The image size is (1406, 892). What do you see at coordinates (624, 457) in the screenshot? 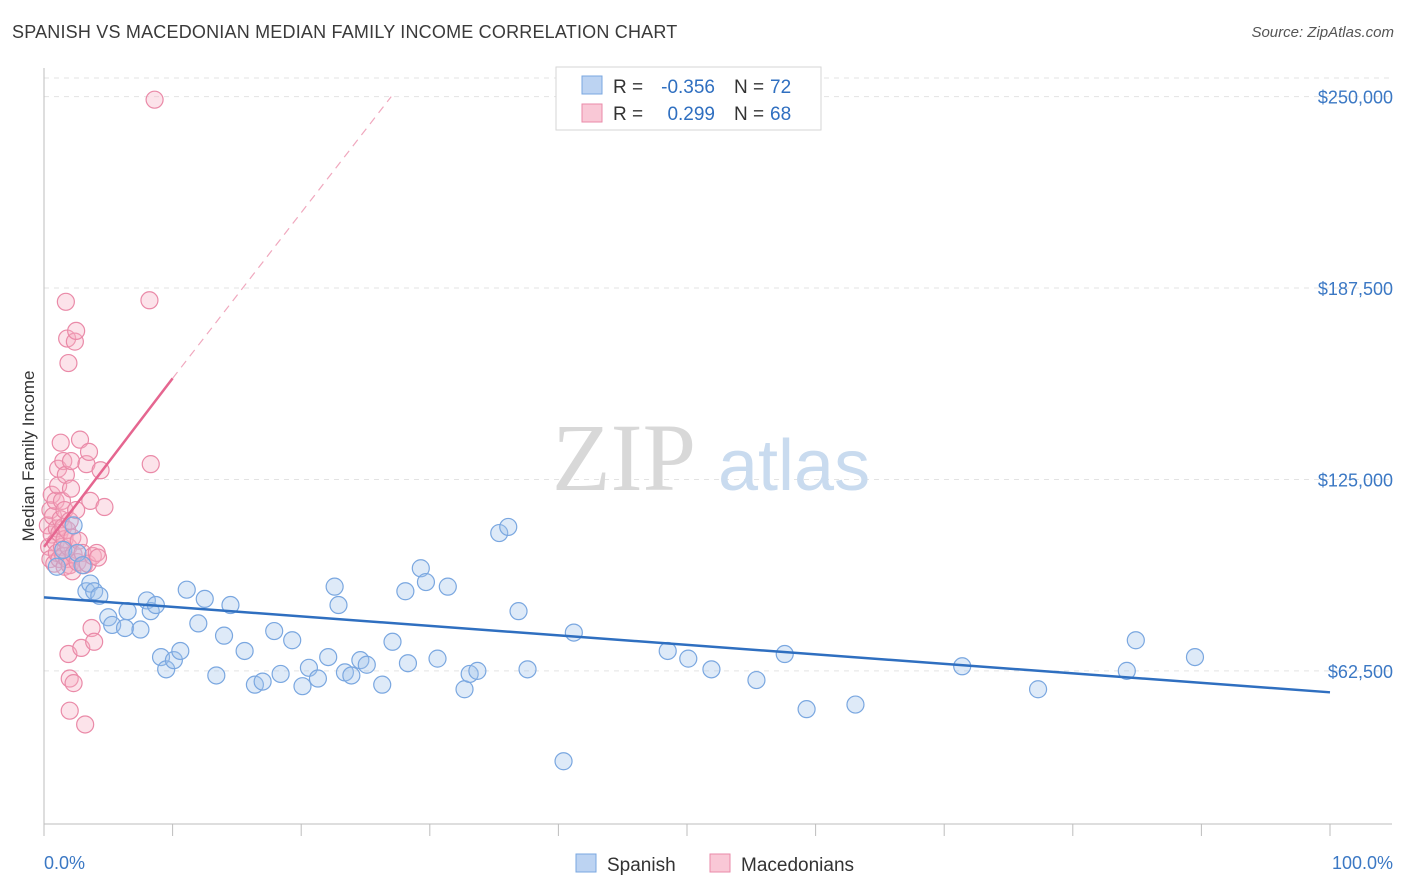
I see `watermark-zip: ZIP` at bounding box center [624, 457].